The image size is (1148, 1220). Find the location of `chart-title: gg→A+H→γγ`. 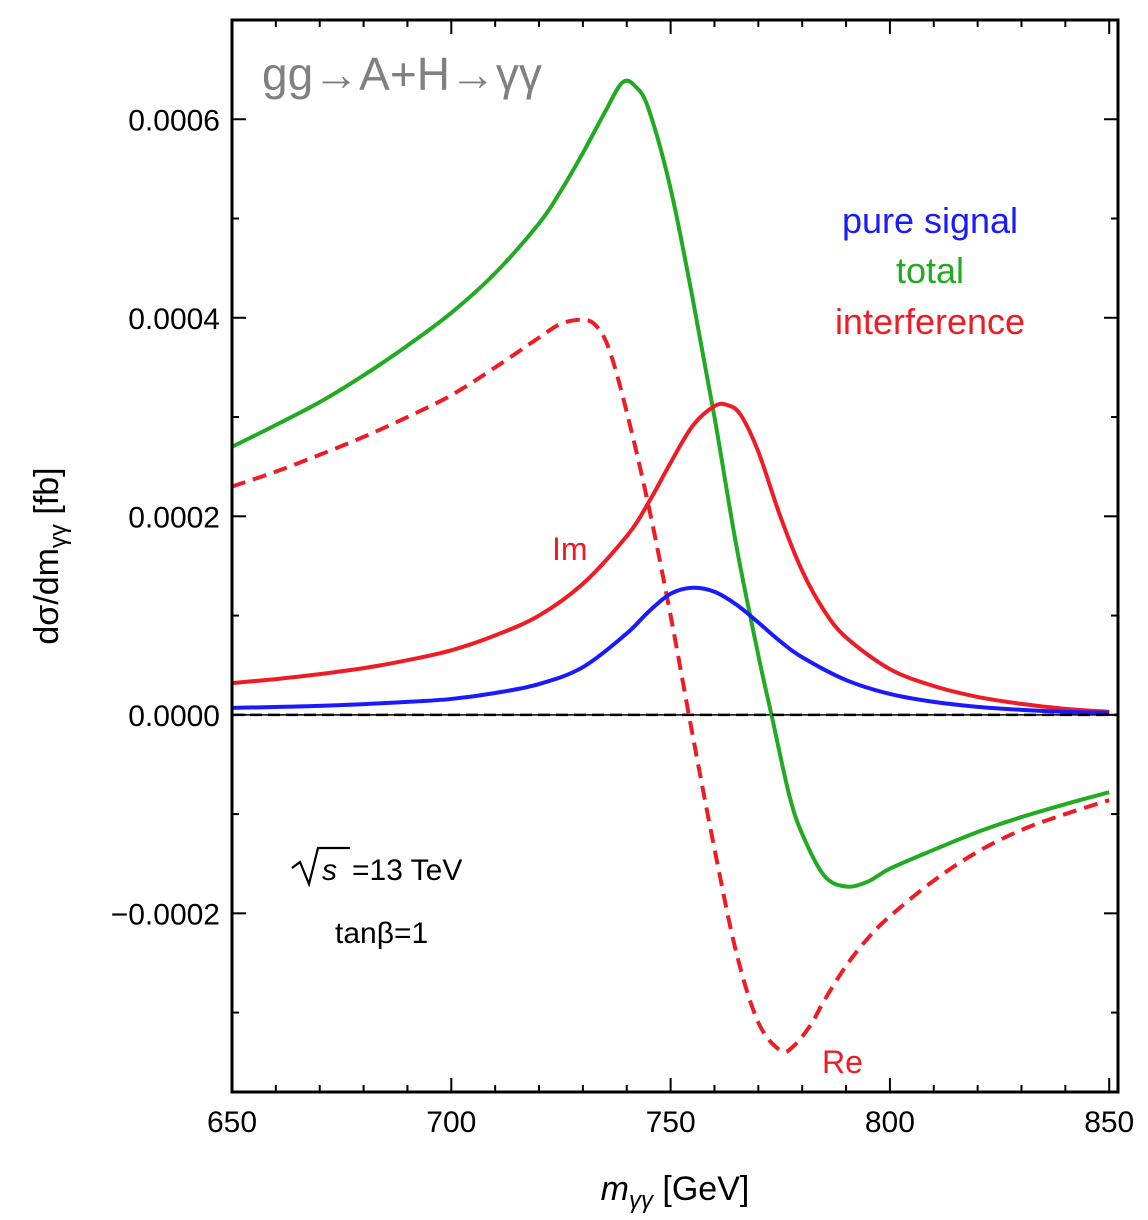

chart-title: gg→A+H→γγ is located at coordinates (402, 74).